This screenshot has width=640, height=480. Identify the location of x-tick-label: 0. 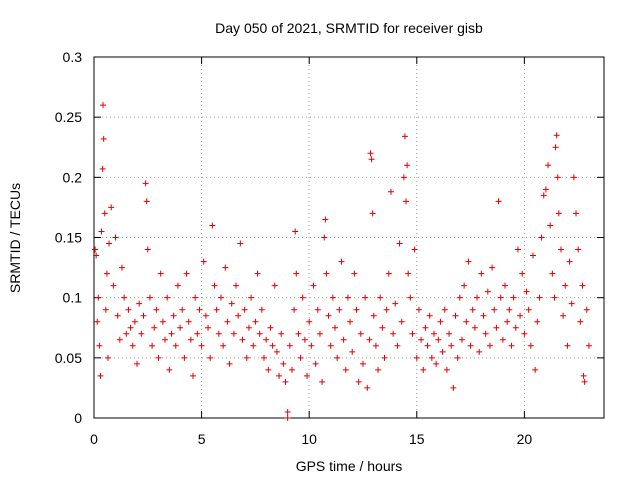
(94, 439).